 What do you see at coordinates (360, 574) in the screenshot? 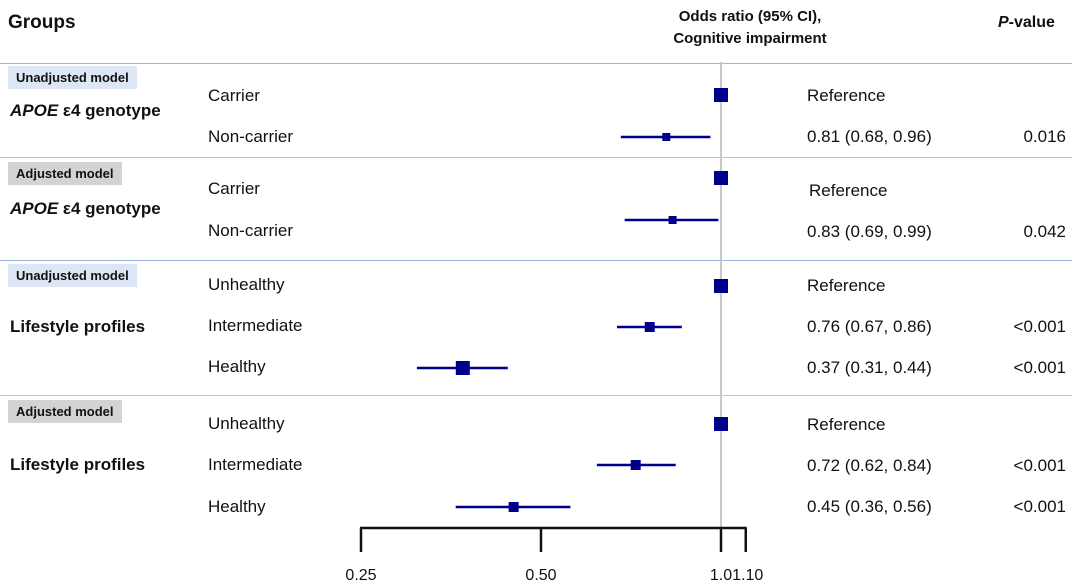
I see `x-tick-label: 0.25` at bounding box center [360, 574].